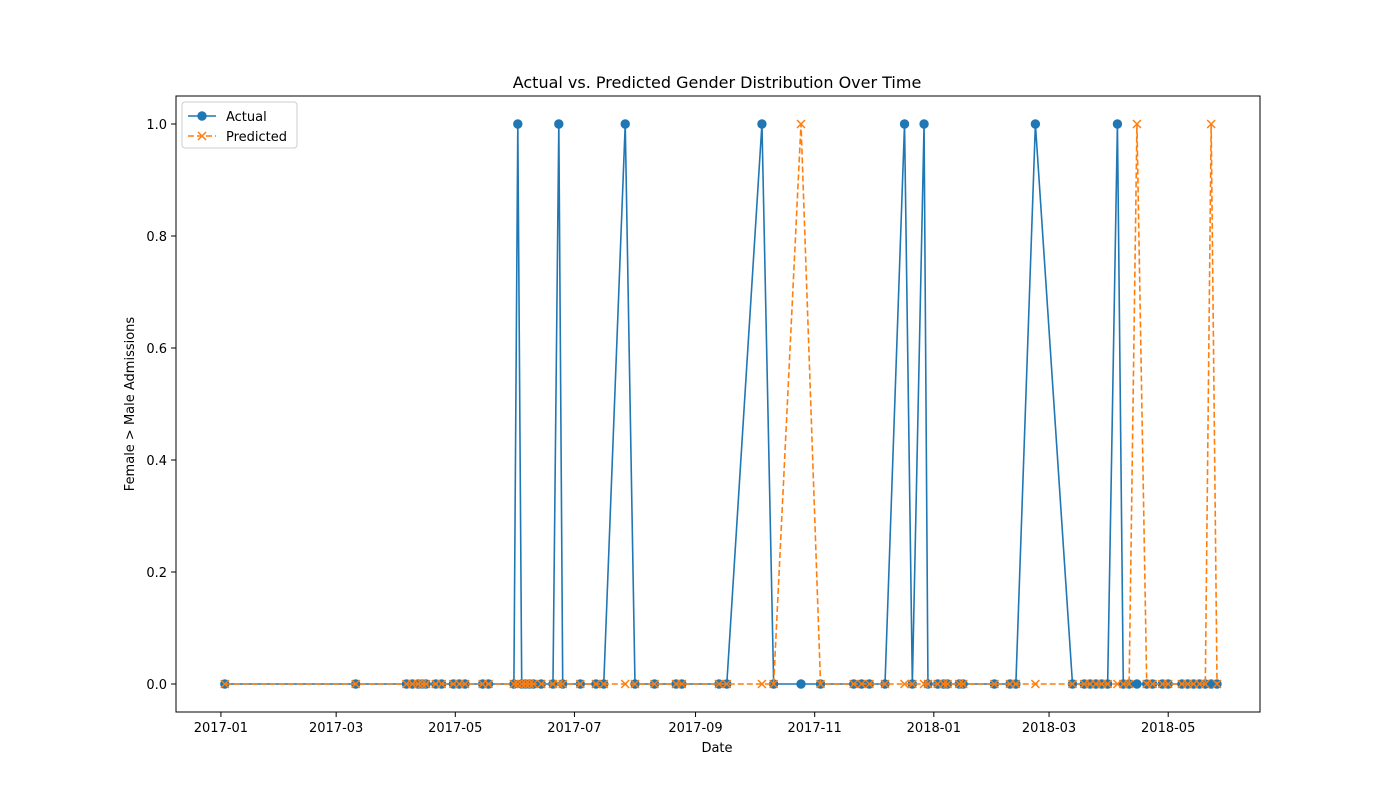  What do you see at coordinates (455, 728) in the screenshot?
I see `x-tick-label: 2017-05` at bounding box center [455, 728].